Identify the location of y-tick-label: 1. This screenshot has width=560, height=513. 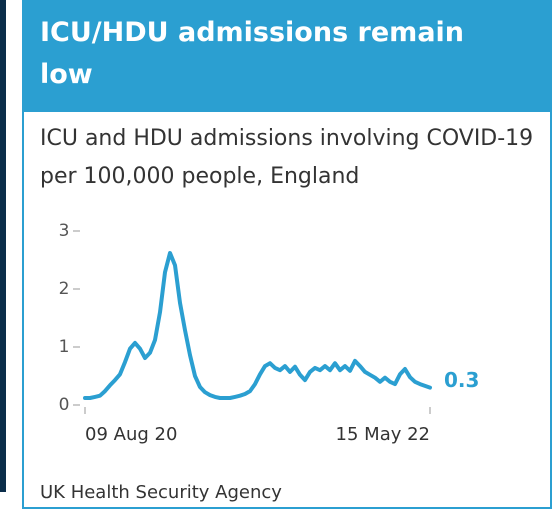
(64, 347).